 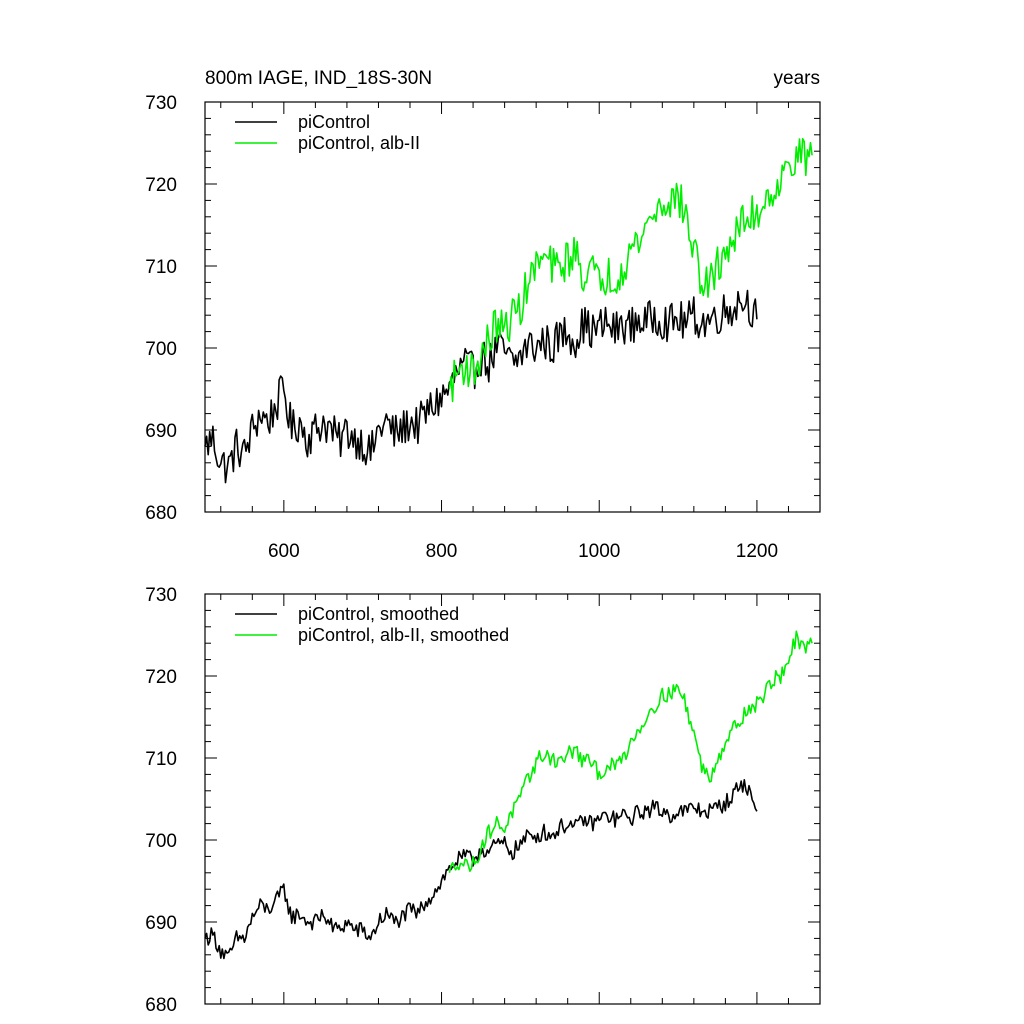 I want to click on x-tick-label: 1200, so click(x=757, y=551).